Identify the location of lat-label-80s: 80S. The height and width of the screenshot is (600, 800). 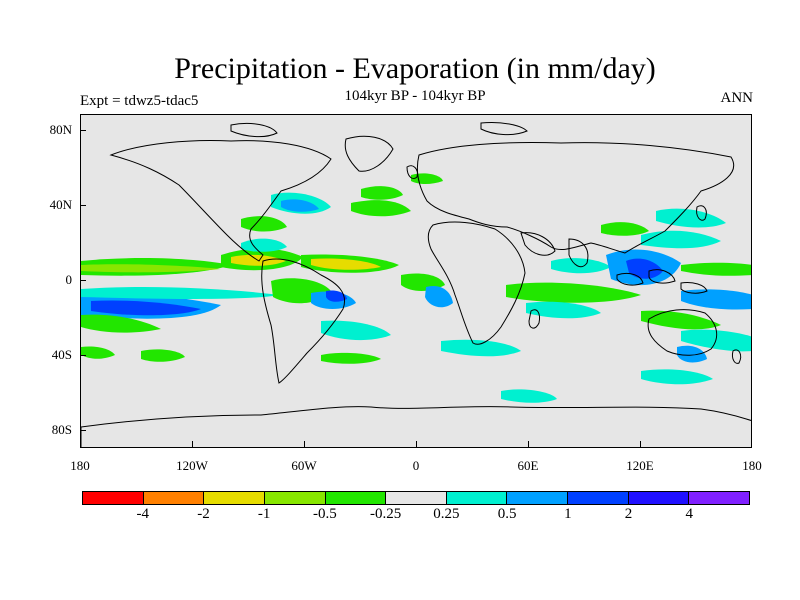
(61, 429).